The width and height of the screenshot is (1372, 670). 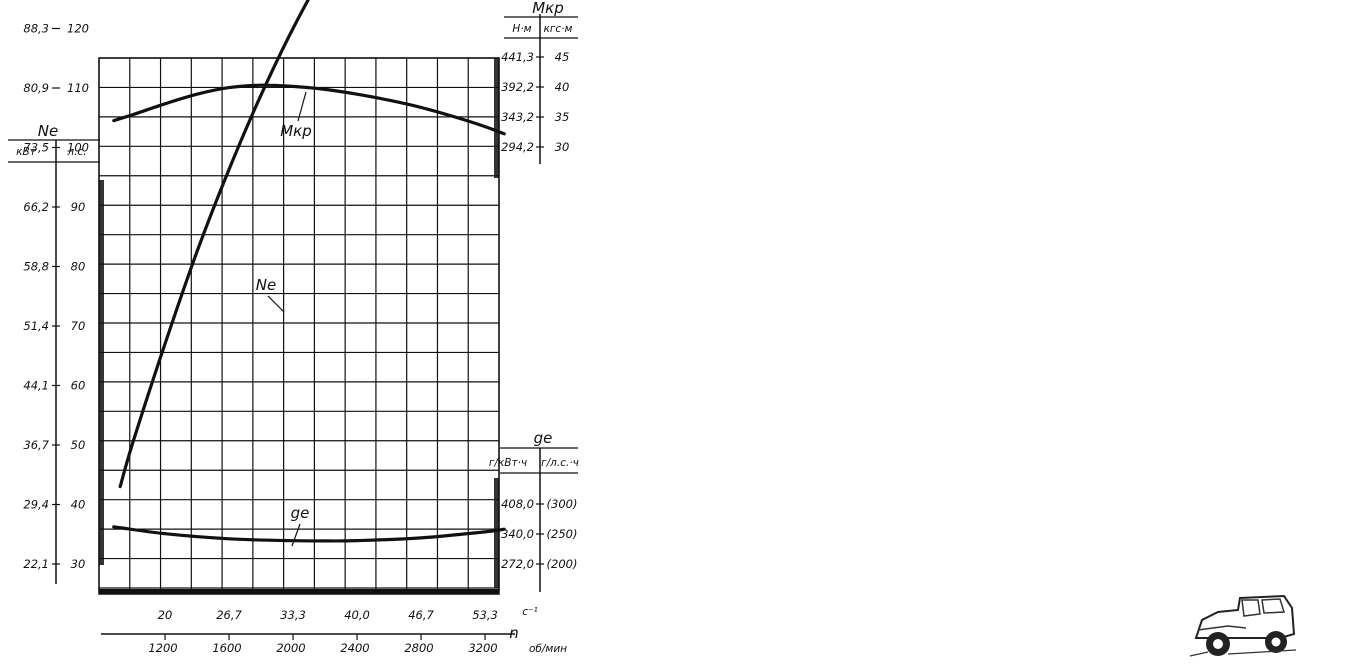 I want to click on s-tick-label: 46,7, so click(x=421, y=615).